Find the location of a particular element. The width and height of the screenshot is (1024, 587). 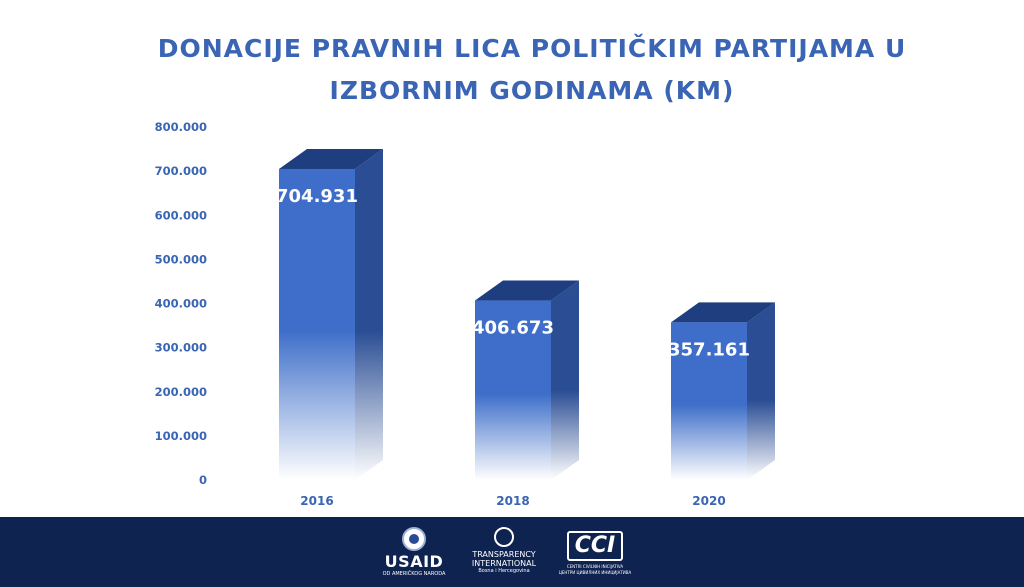

usaid-logo: USAID OD AMERIČKOG NARODA is located at coordinates (414, 552).